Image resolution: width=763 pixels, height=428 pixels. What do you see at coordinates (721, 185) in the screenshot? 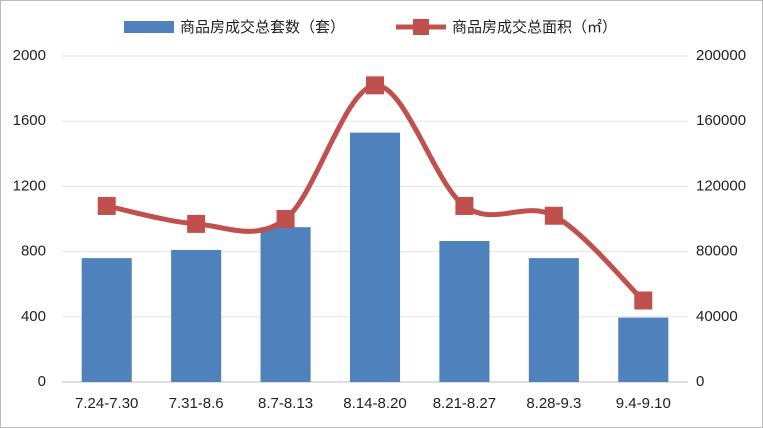
I see `y2-tick-label: 120000` at bounding box center [721, 185].